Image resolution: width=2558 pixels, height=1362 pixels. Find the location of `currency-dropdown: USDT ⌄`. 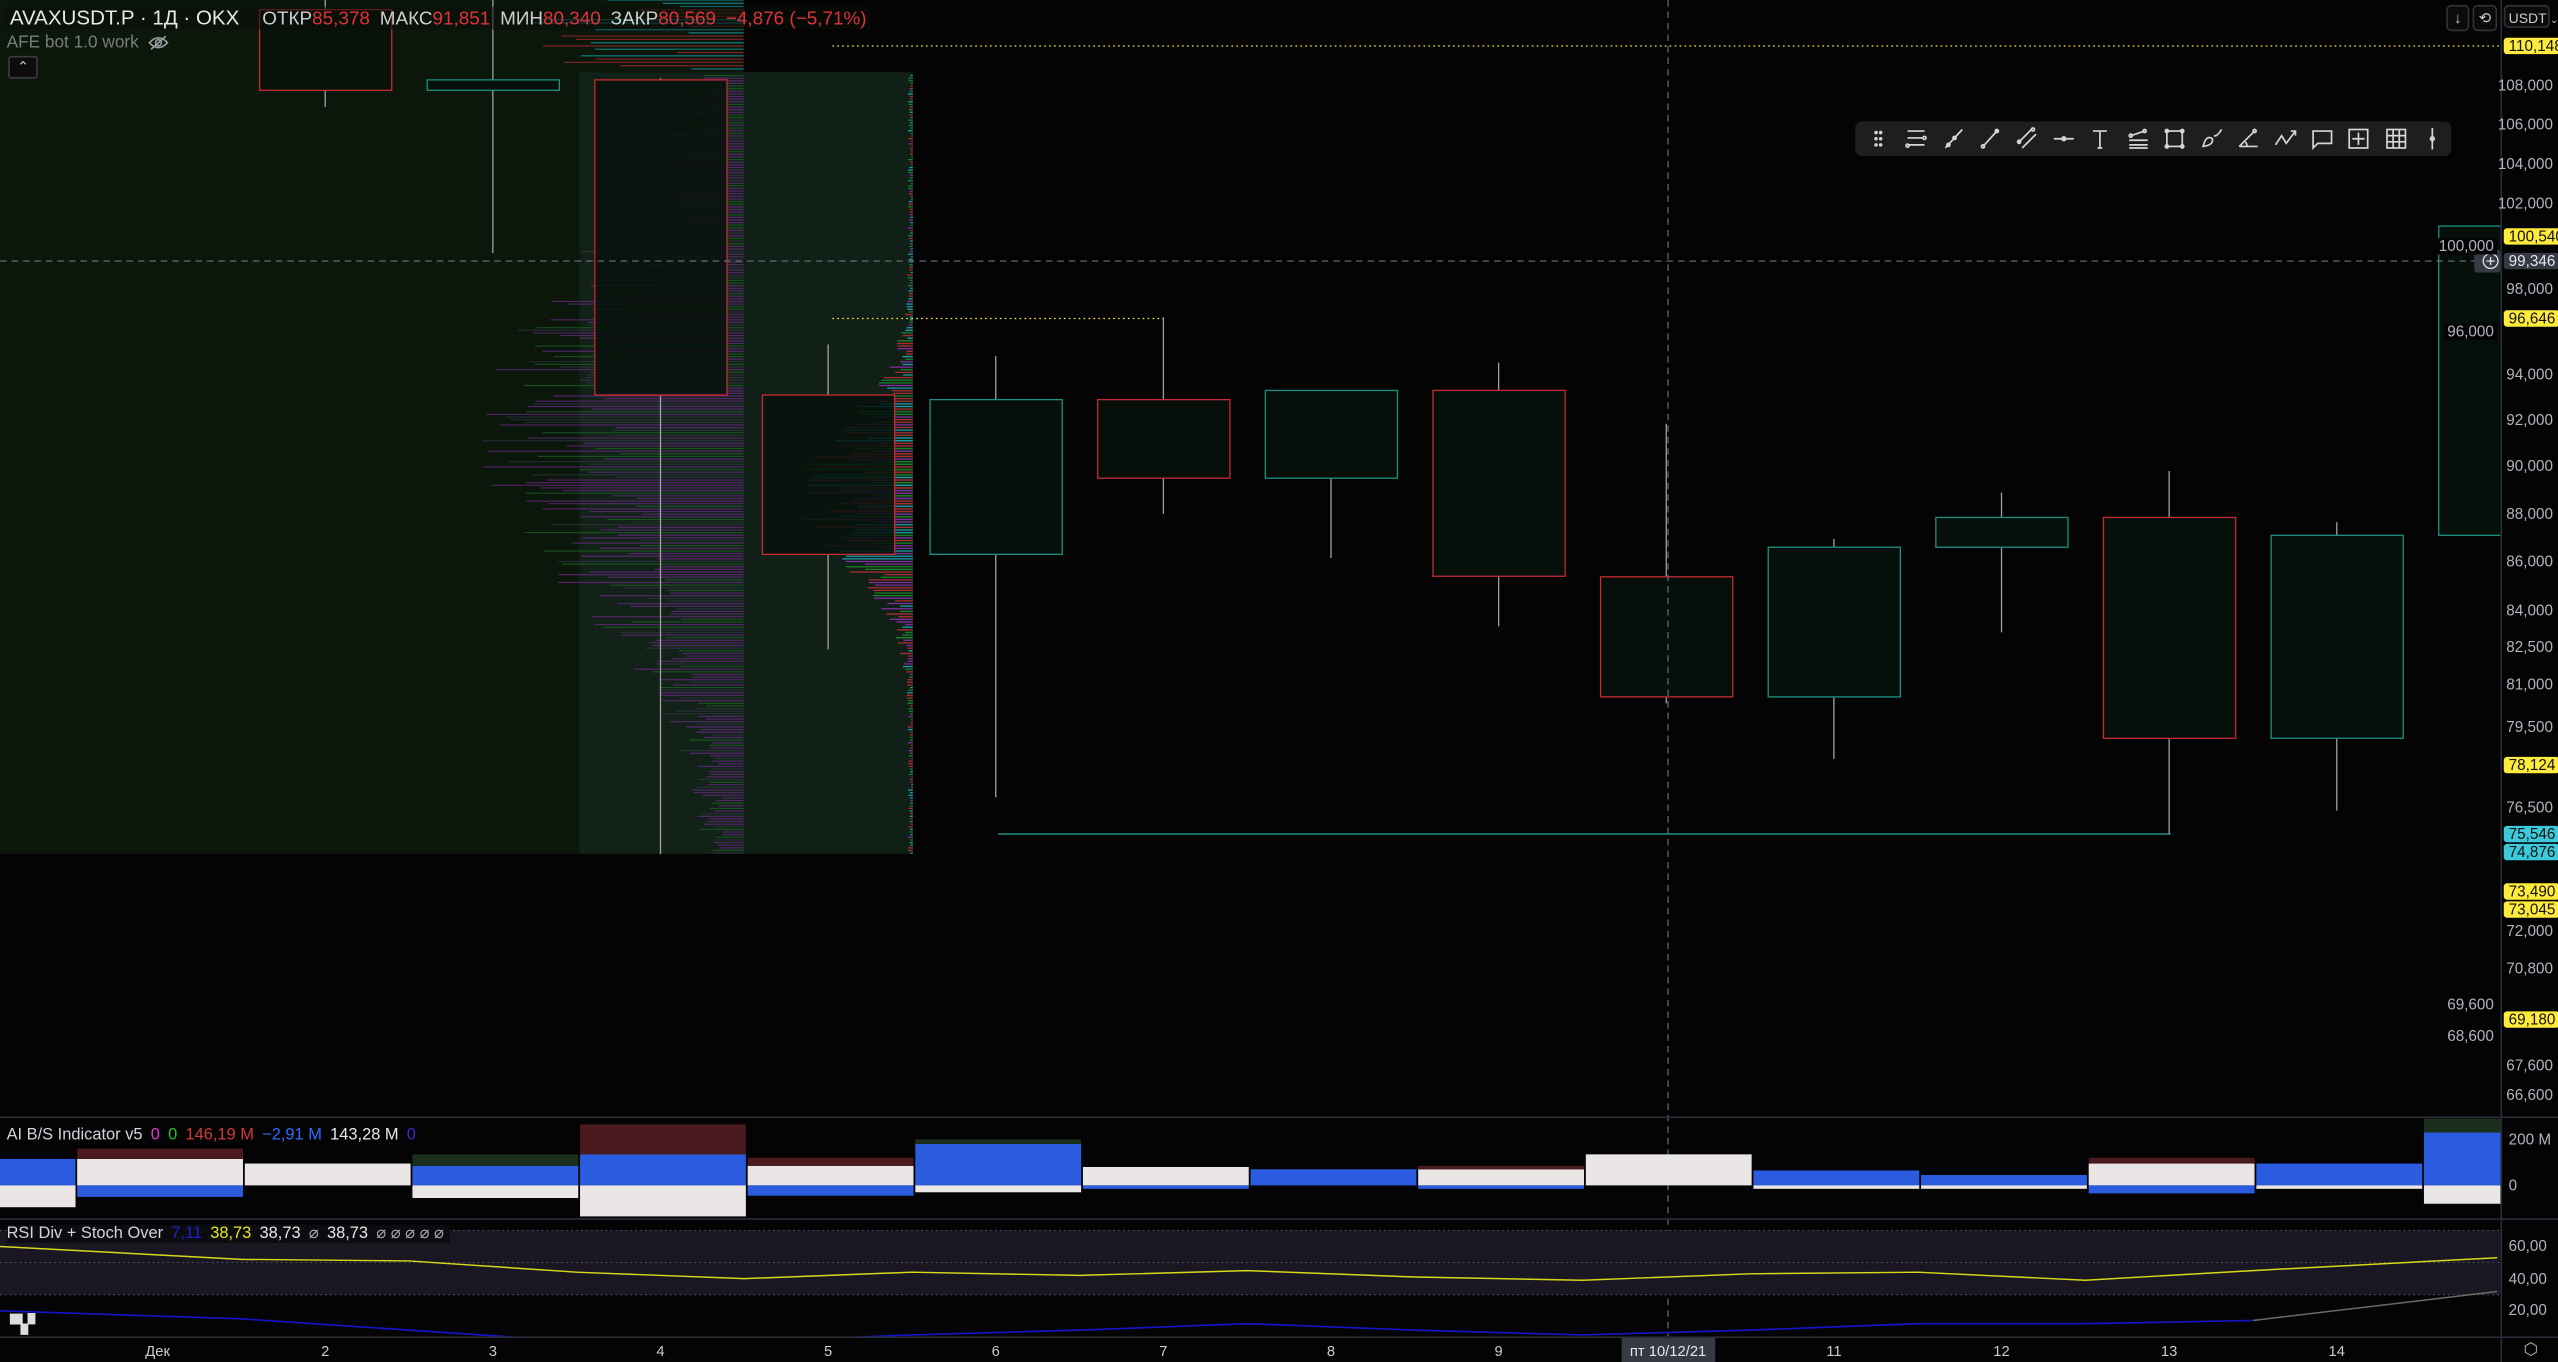

currency-dropdown: USDT ⌄ is located at coordinates (2530, 16).